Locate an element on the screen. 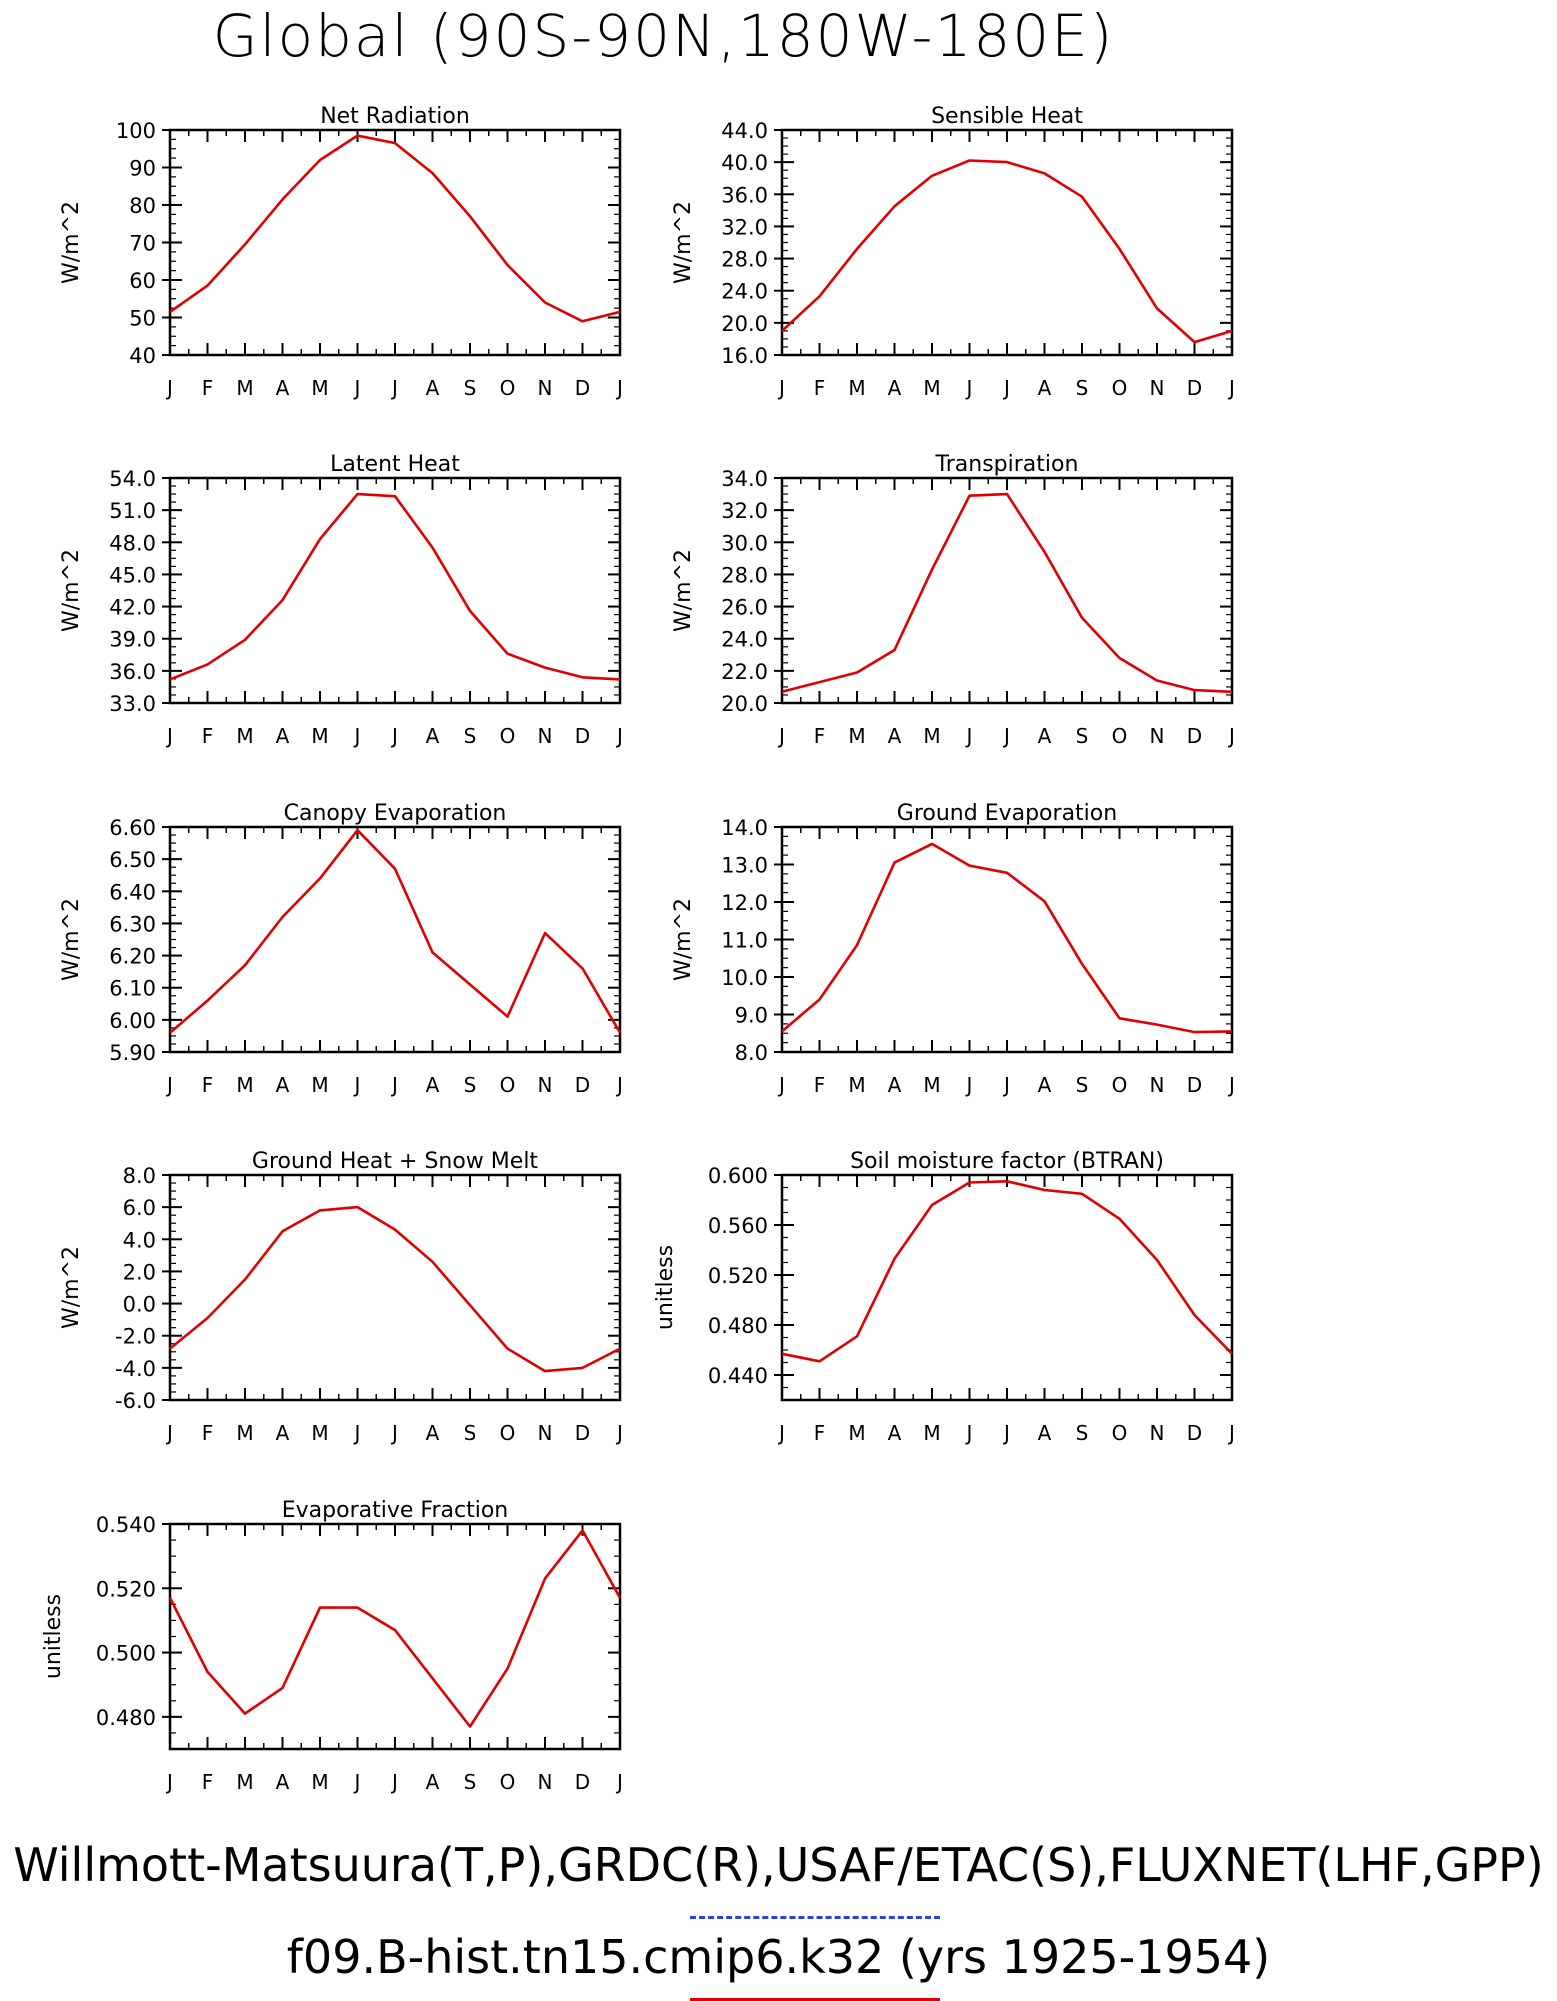  legend-model-line is located at coordinates (815, 1999).